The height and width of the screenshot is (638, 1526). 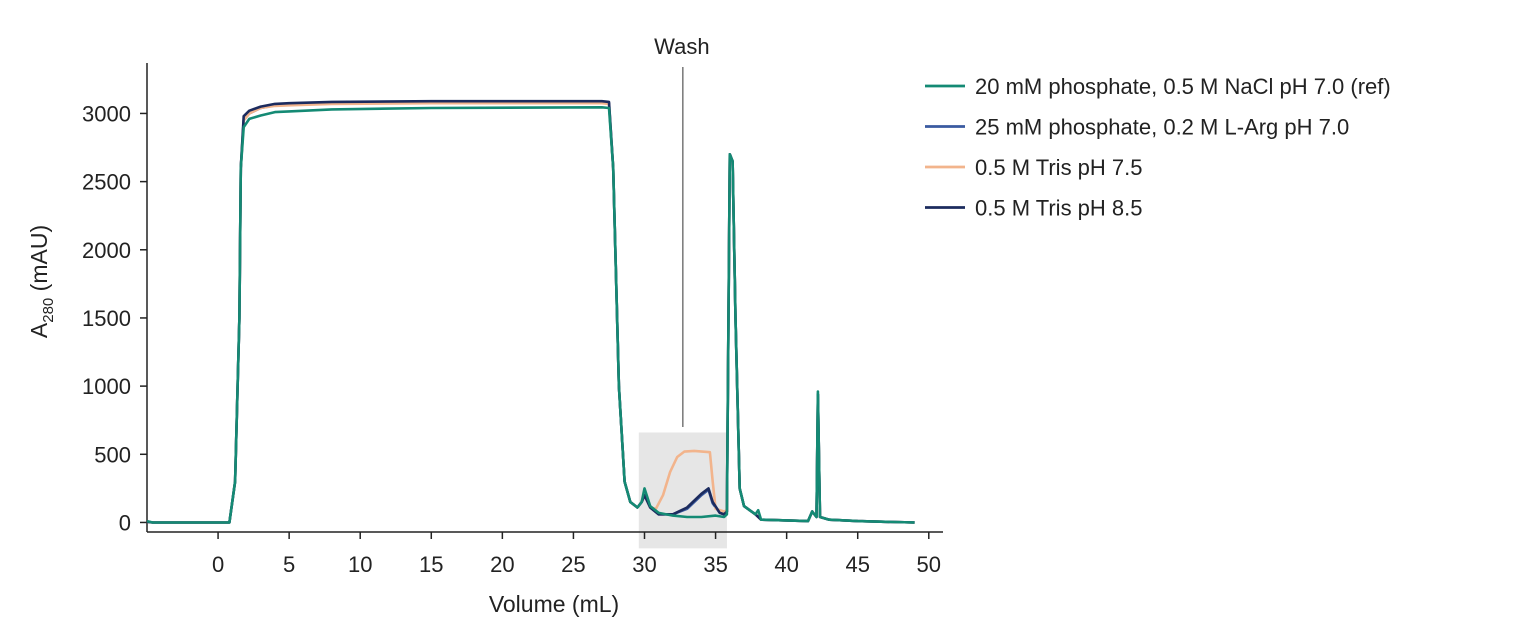 I want to click on x-tick-label: 0, so click(x=218, y=564).